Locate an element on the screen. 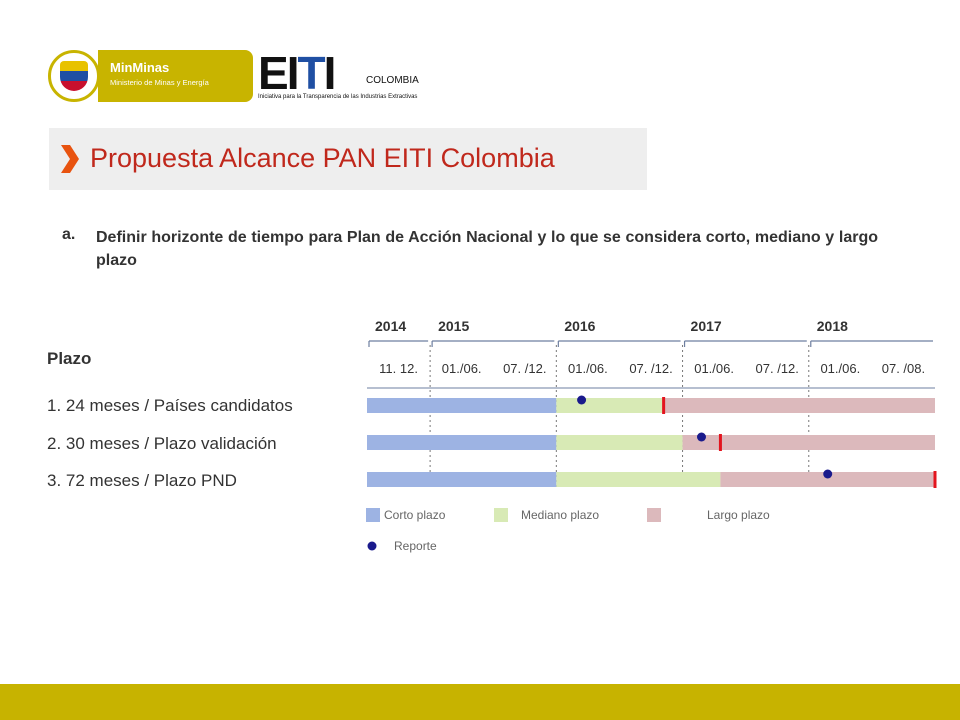  year-label: 2017 is located at coordinates (706, 326).